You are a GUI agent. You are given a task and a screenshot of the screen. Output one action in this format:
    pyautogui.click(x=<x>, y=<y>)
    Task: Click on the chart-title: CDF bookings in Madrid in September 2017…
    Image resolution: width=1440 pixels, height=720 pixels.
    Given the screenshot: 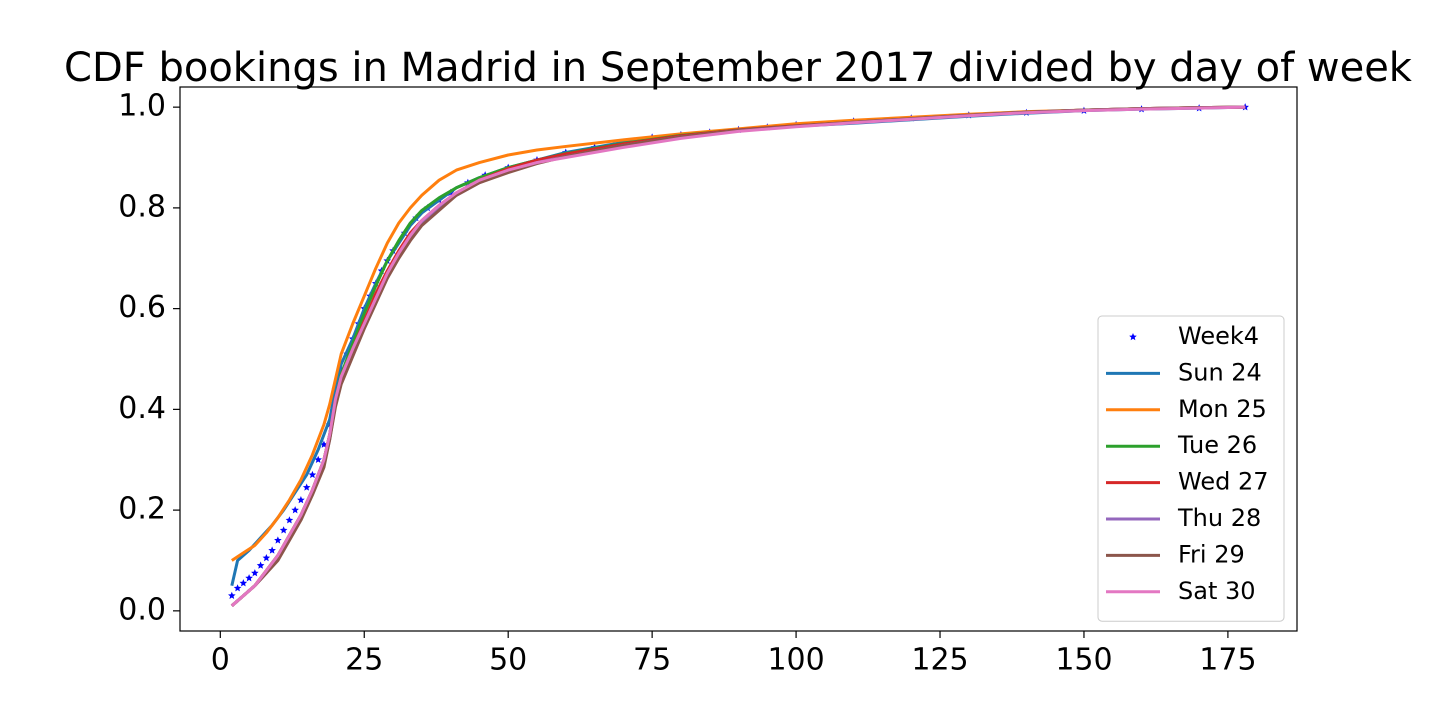 What is the action you would take?
    pyautogui.click(x=738, y=68)
    